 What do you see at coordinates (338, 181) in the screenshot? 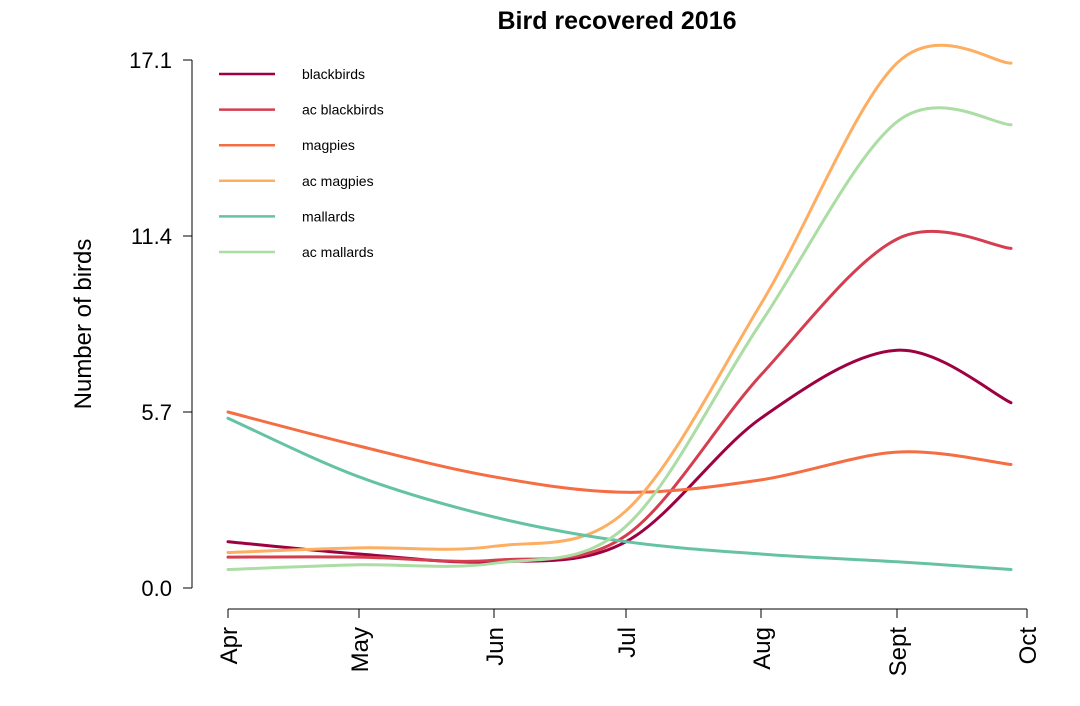
I see `legend-label: ac magpies` at bounding box center [338, 181].